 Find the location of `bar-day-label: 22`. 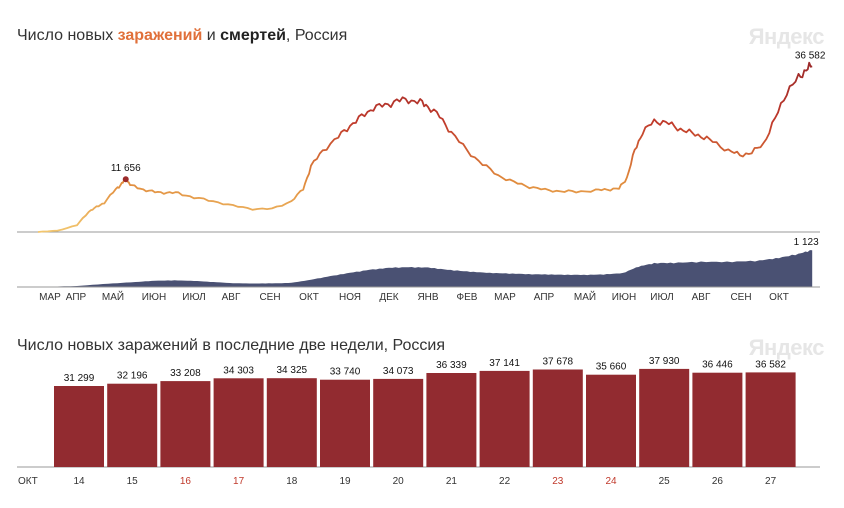

bar-day-label: 22 is located at coordinates (505, 481).